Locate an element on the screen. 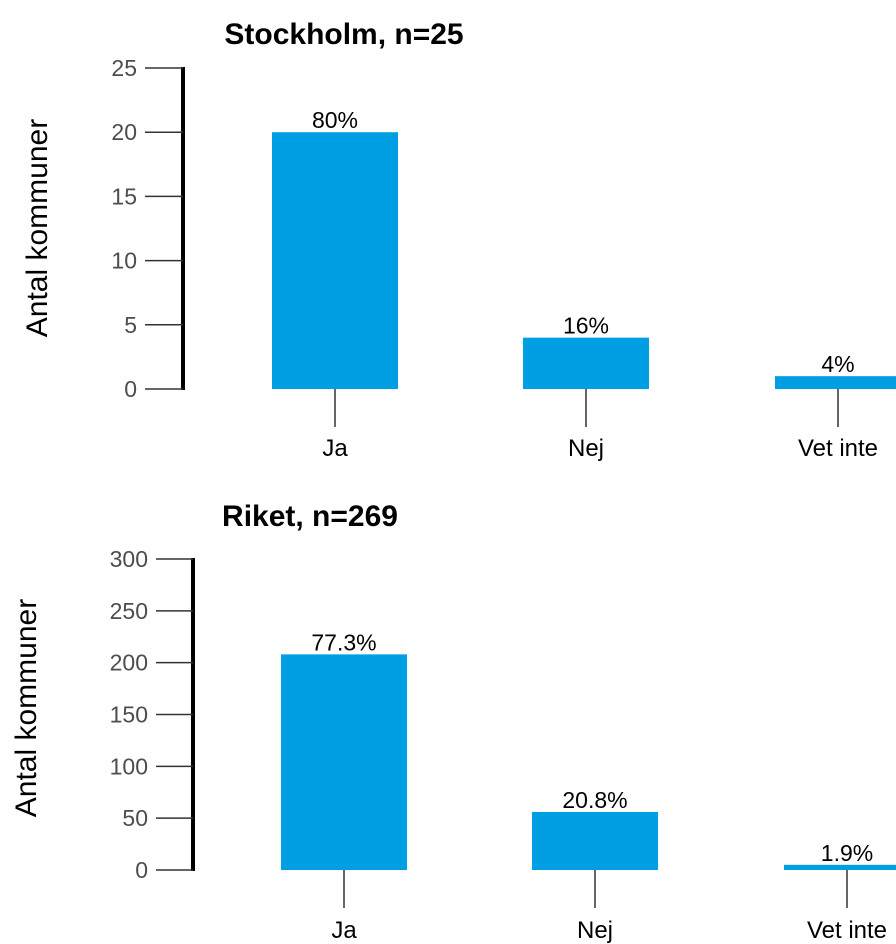 The width and height of the screenshot is (896, 944). y-tick-label: 50 is located at coordinates (135, 818).